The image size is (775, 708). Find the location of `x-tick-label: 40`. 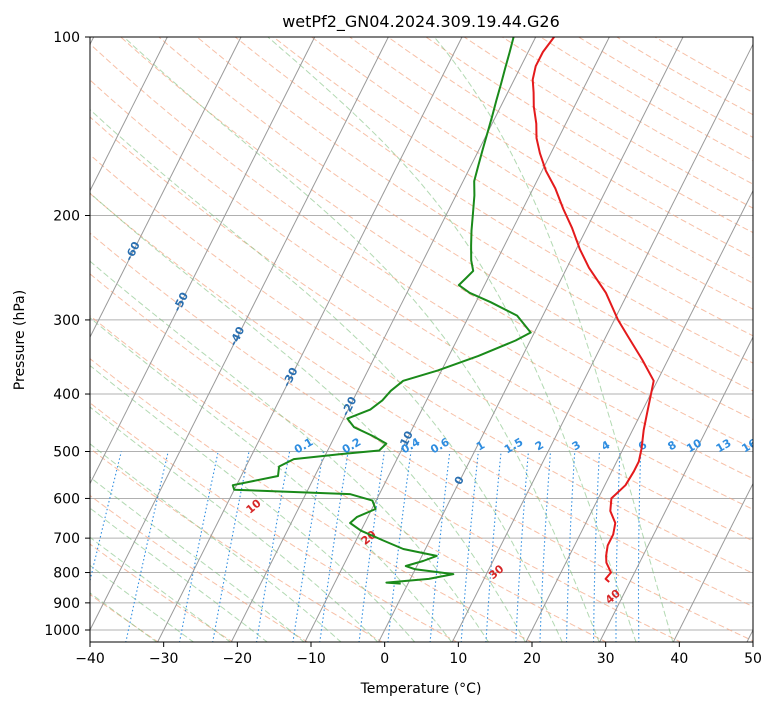

x-tick-label: 40 is located at coordinates (679, 659).